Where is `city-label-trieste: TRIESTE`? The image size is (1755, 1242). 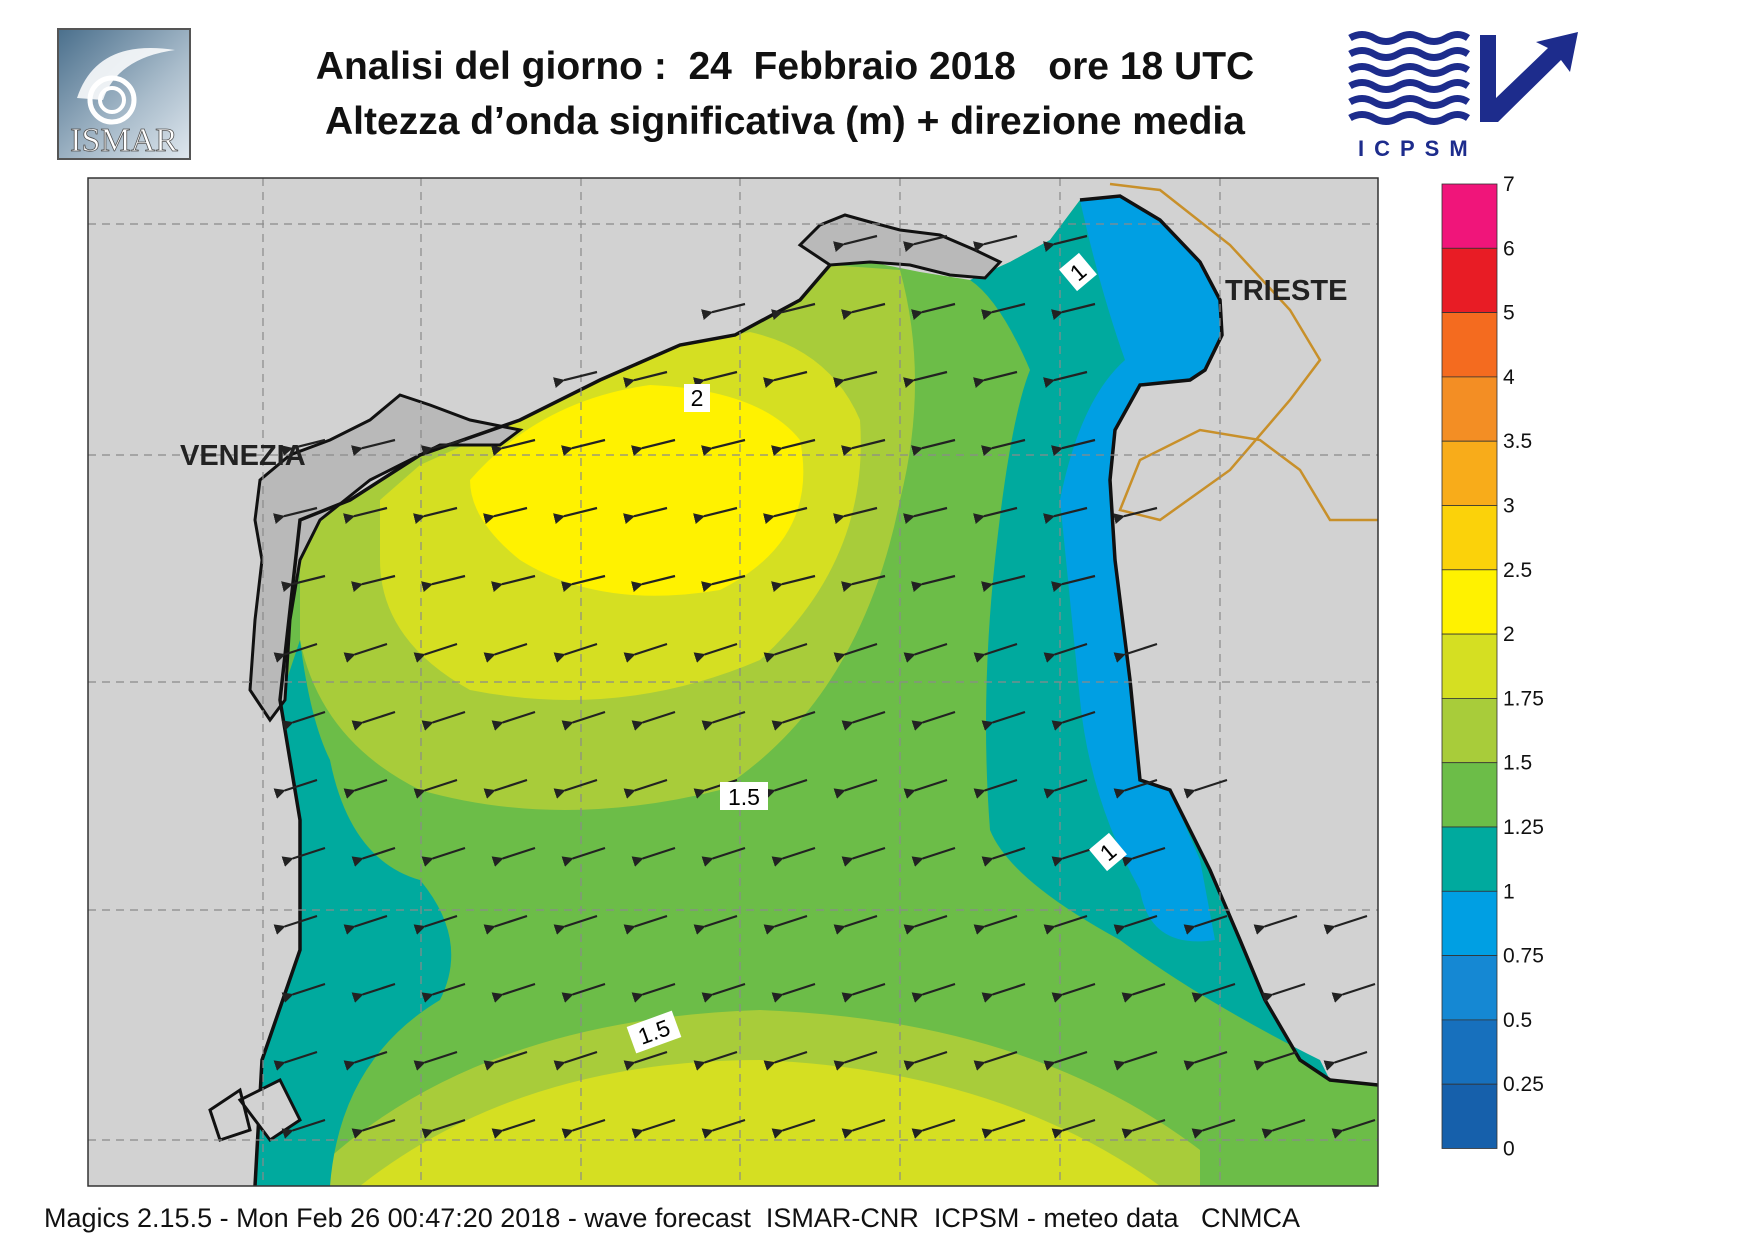 city-label-trieste: TRIESTE is located at coordinates (1286, 291).